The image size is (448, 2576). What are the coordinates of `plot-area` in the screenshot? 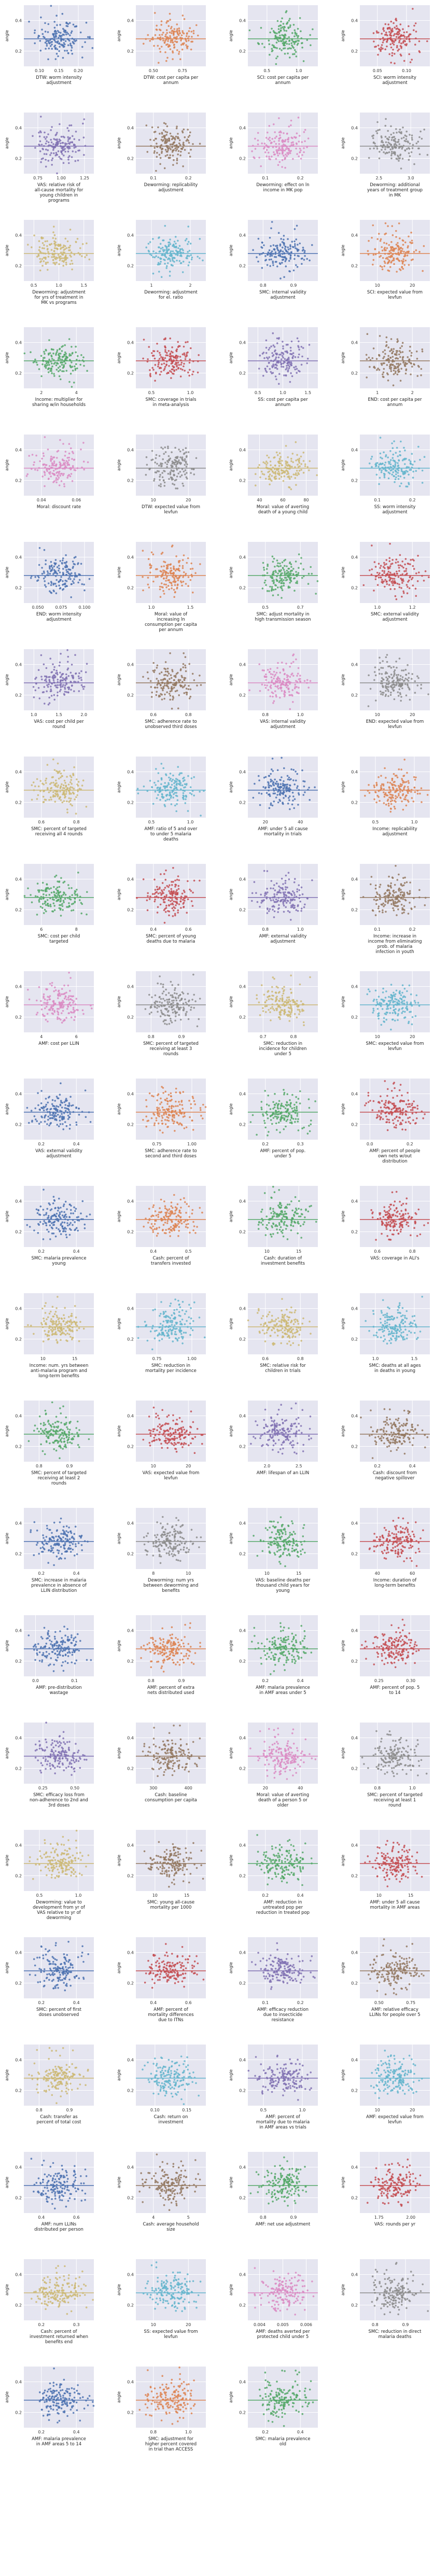 It's located at (171, 679).